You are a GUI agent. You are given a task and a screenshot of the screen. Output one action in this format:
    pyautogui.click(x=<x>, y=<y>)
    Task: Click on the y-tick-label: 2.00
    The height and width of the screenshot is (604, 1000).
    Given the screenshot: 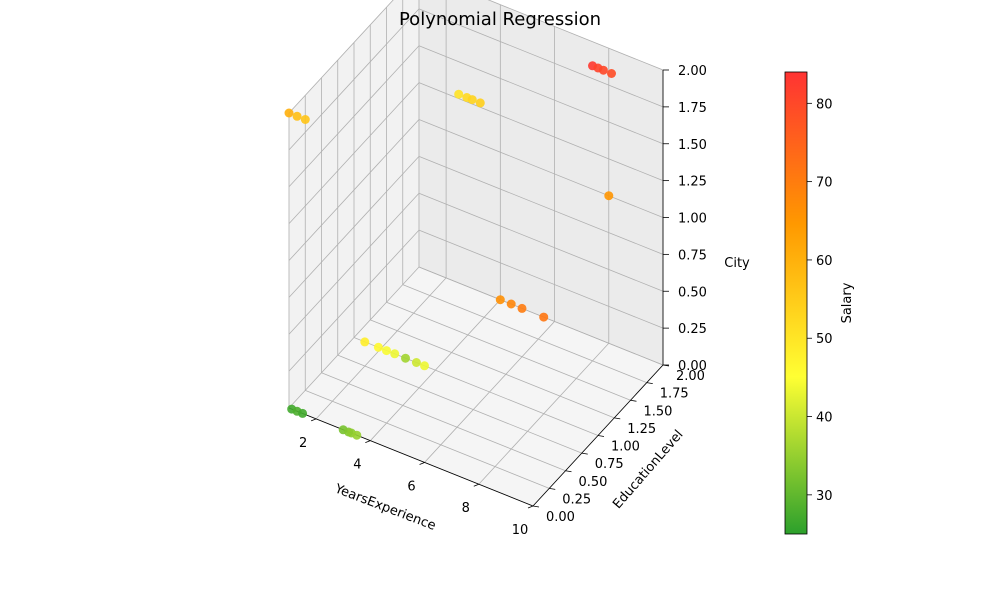 What is the action you would take?
    pyautogui.click(x=690, y=376)
    